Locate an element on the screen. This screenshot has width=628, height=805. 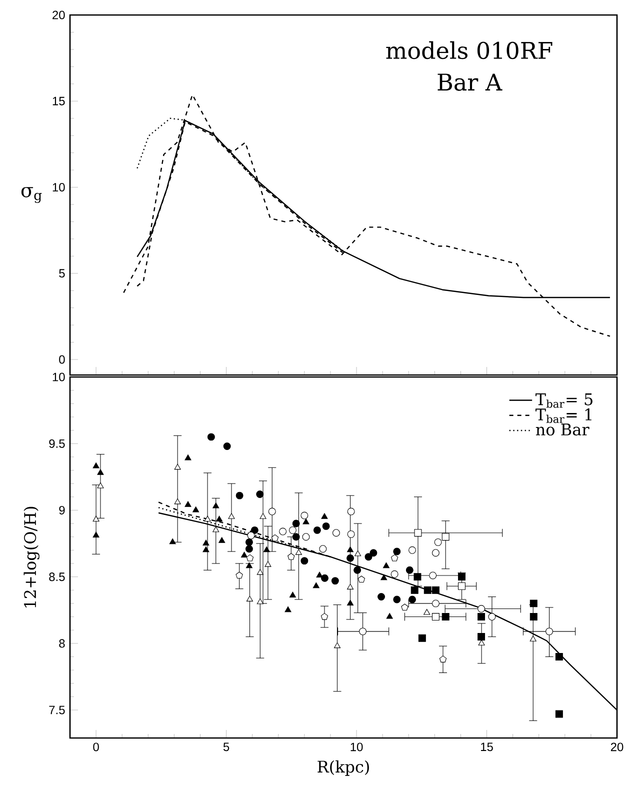
y-tick-label: 8.5 is located at coordinates (57, 577).